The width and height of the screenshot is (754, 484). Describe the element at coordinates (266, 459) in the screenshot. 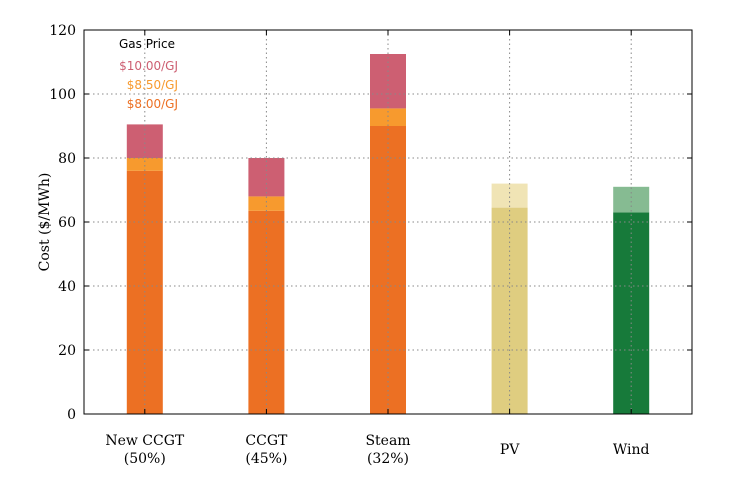

I see `category-sublabel: (45%)` at that location.